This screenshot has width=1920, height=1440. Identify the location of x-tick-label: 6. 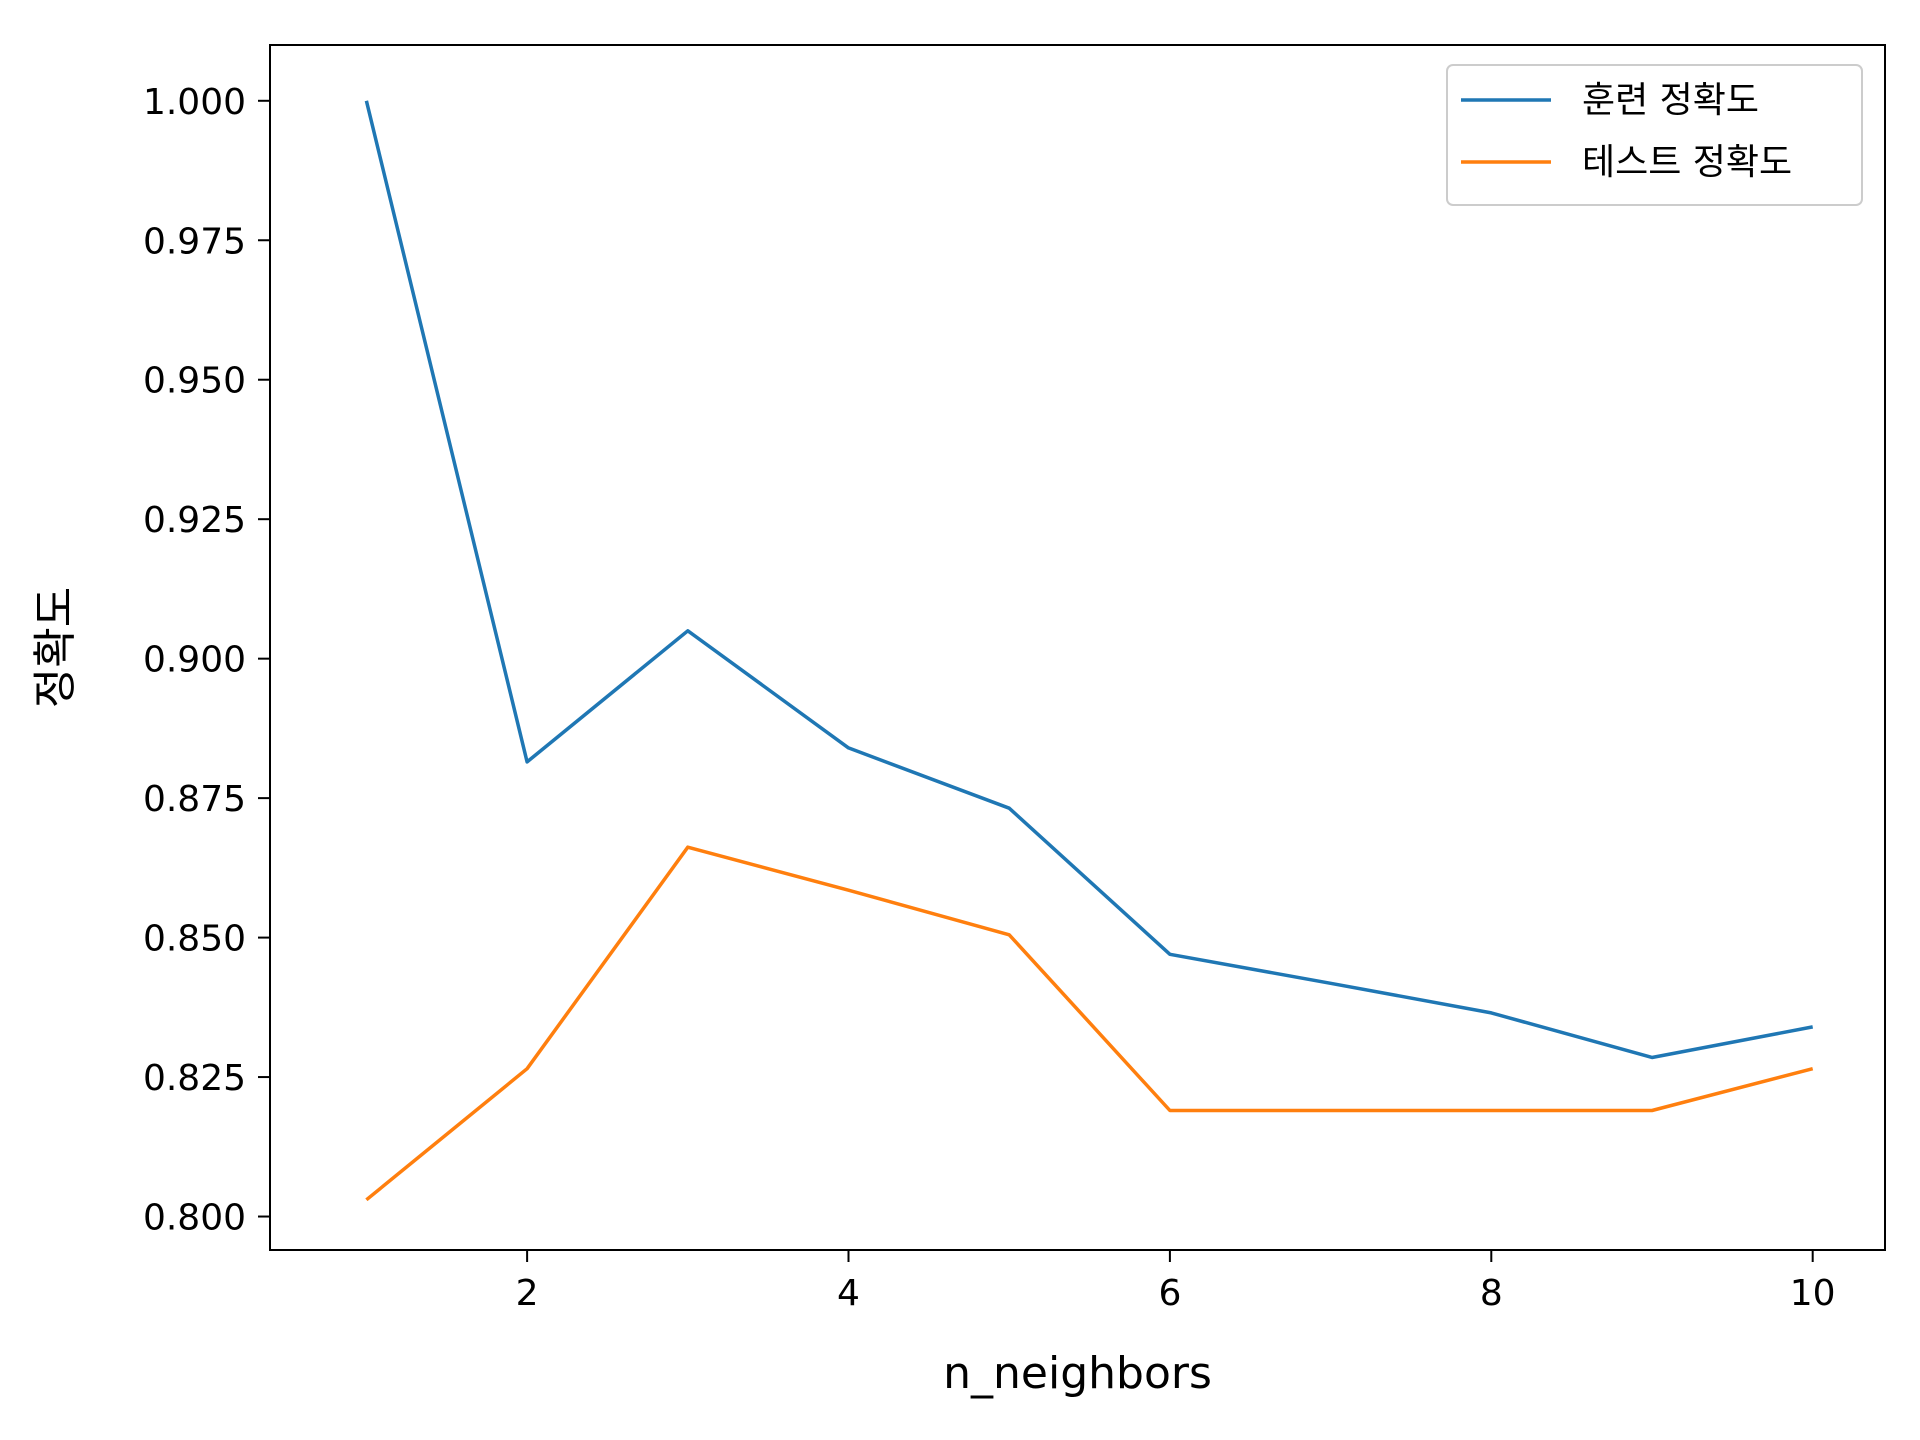
(1169, 1293).